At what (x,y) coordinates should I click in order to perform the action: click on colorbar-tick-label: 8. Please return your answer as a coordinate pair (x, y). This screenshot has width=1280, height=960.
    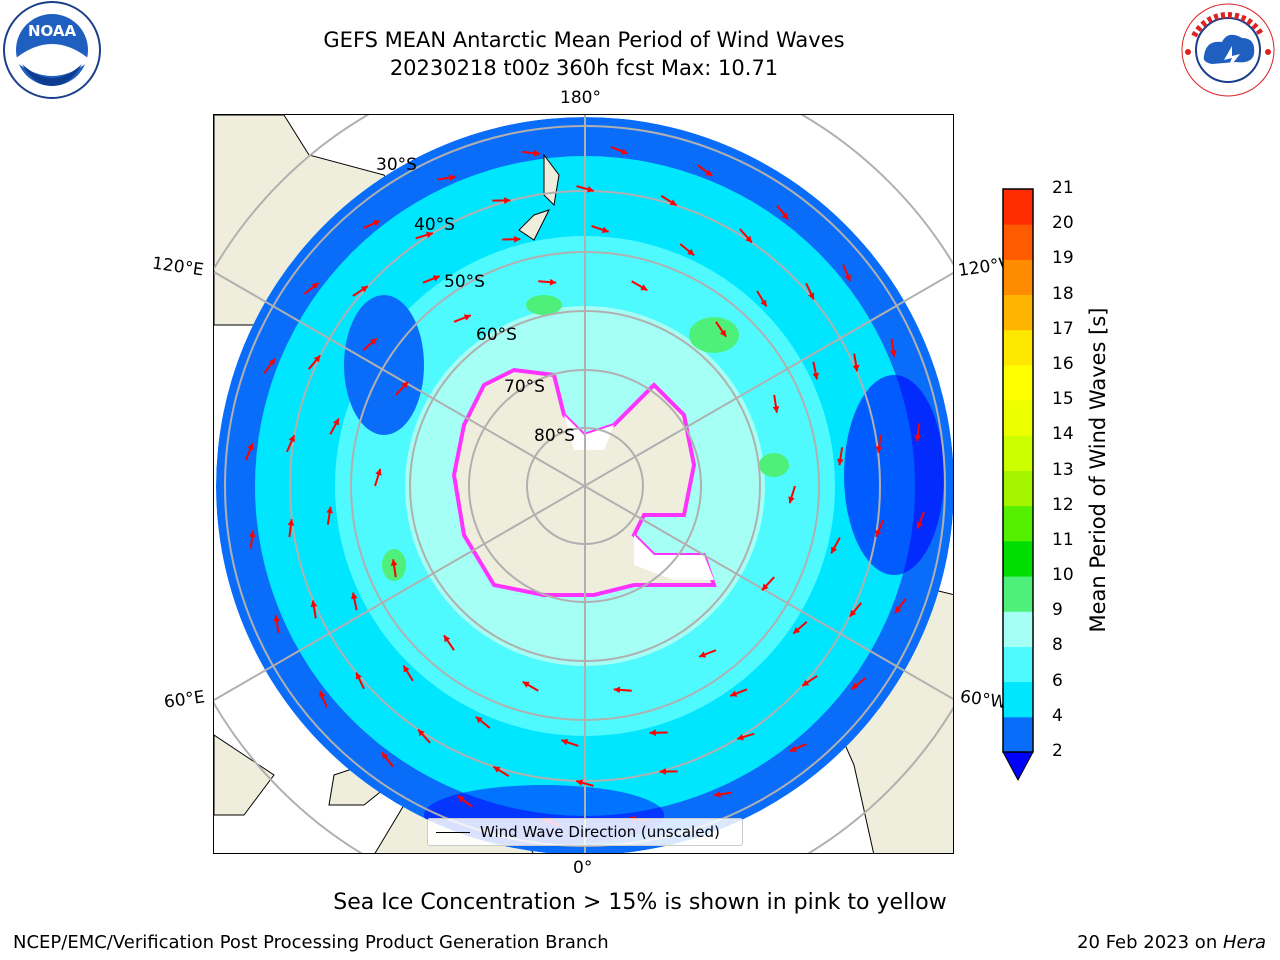
    Looking at the image, I should click on (1057, 645).